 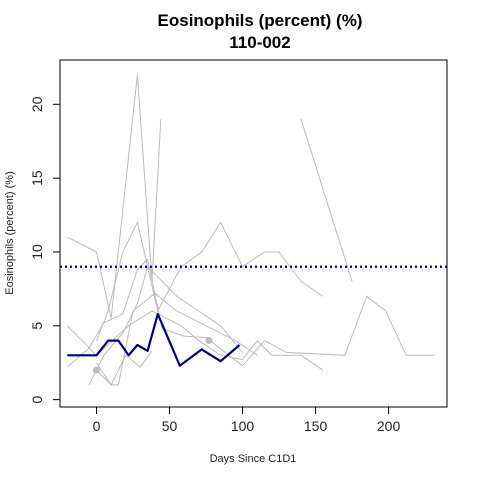 I want to click on y-axis-label: Eosinophils (percent) (%), so click(x=10, y=233).